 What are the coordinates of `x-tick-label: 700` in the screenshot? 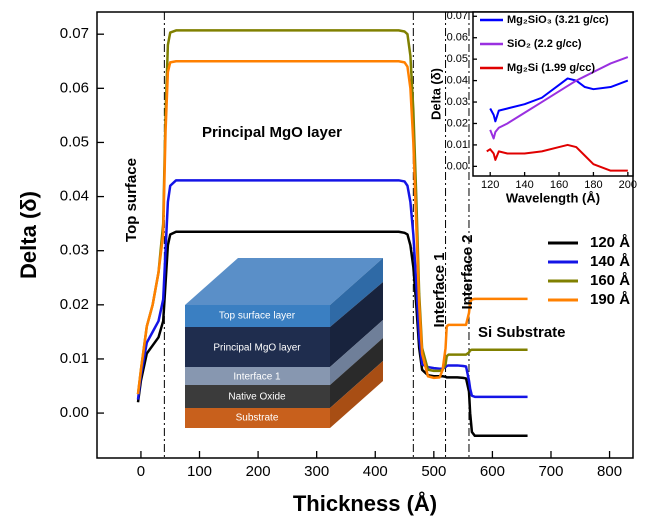 It's located at (550, 471).